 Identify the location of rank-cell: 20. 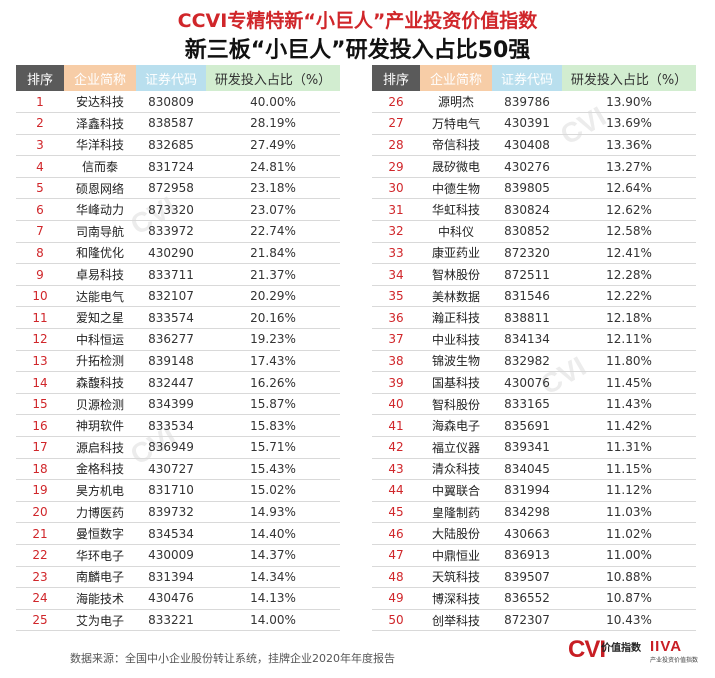
(40, 512).